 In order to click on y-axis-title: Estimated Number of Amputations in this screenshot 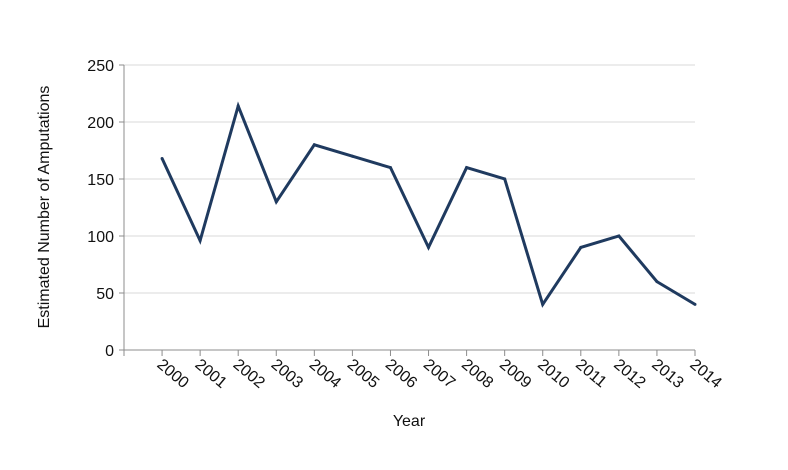, I will do `click(44, 207)`.